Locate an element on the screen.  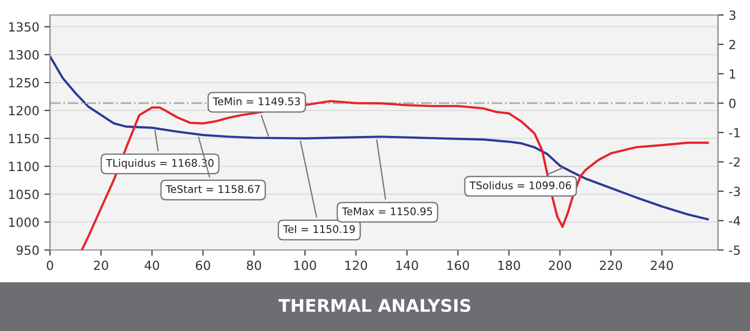
y2-tick-label: -1 is located at coordinates (734, 133).